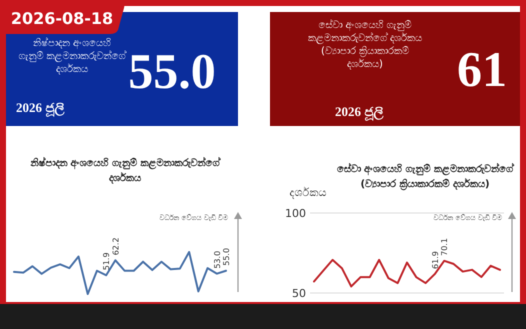  Describe the element at coordinates (295, 213) in the screenshot. I see `y-tick-label: 100` at that location.